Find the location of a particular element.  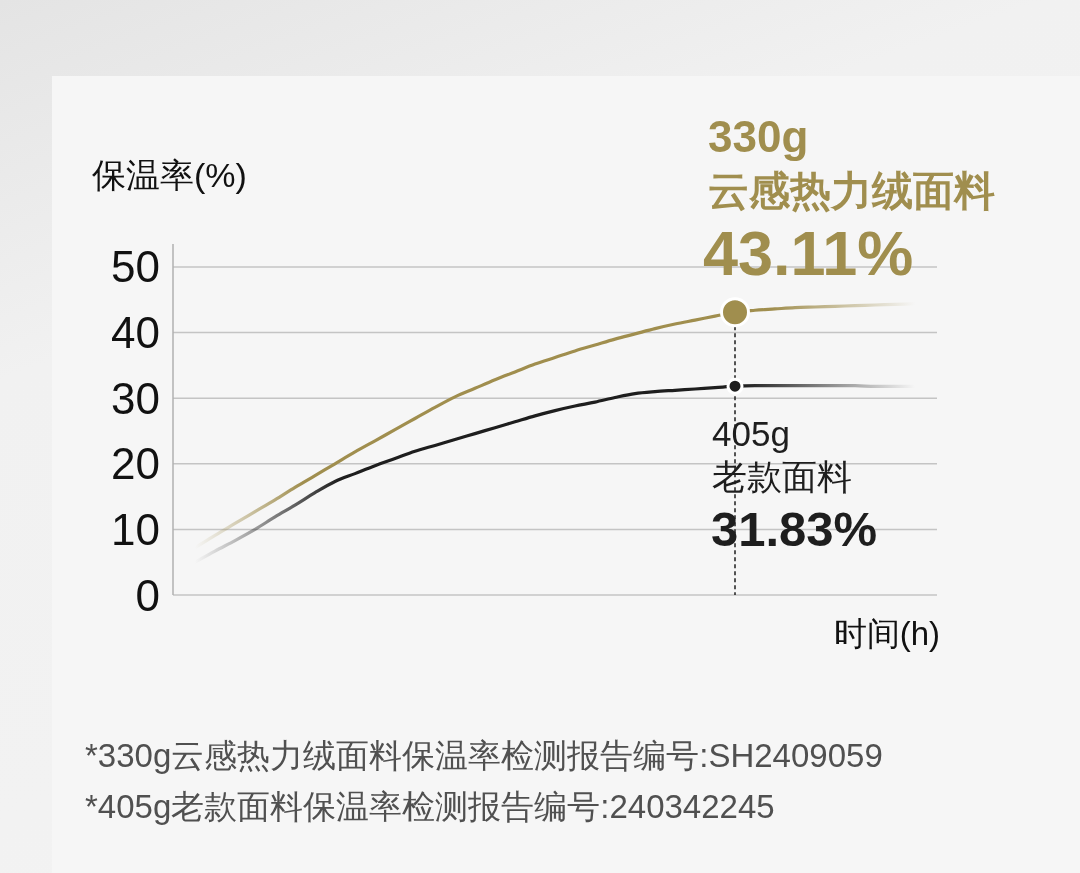

text: *405g老款面料保温率检测报告编号:240342245 is located at coordinates (430, 806).